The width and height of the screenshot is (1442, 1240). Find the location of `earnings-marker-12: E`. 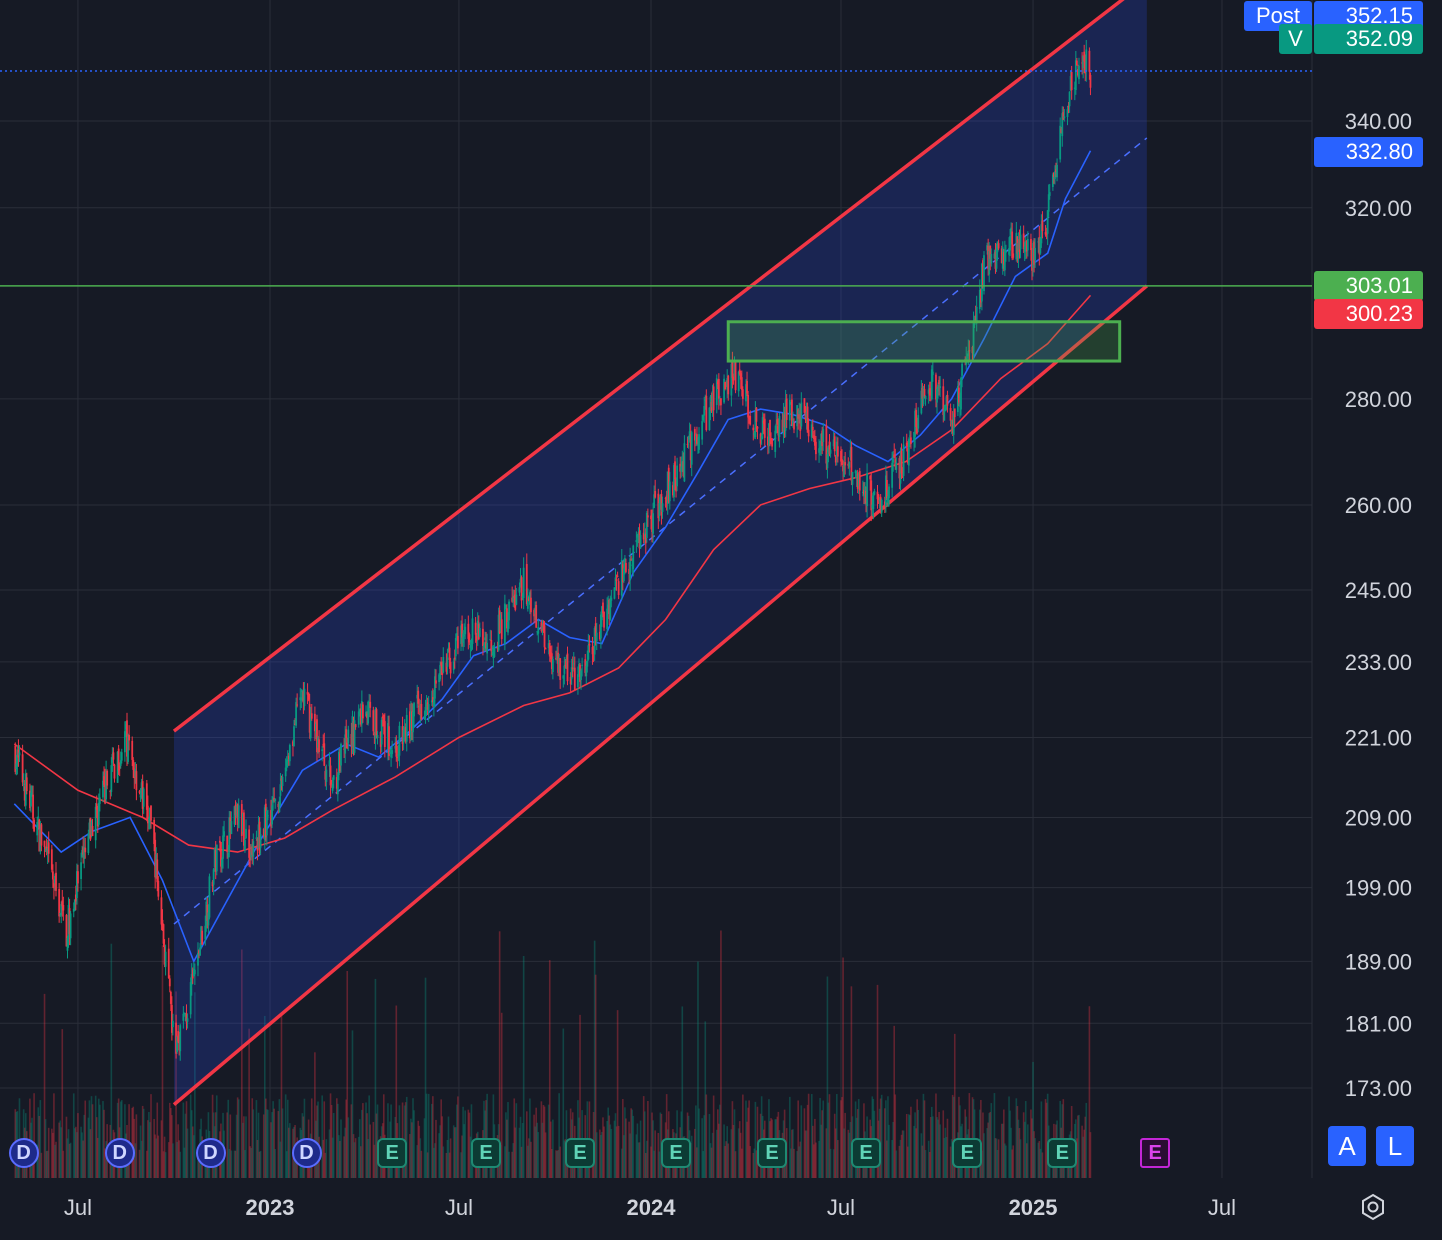

earnings-marker-12: E is located at coordinates (1155, 1153).